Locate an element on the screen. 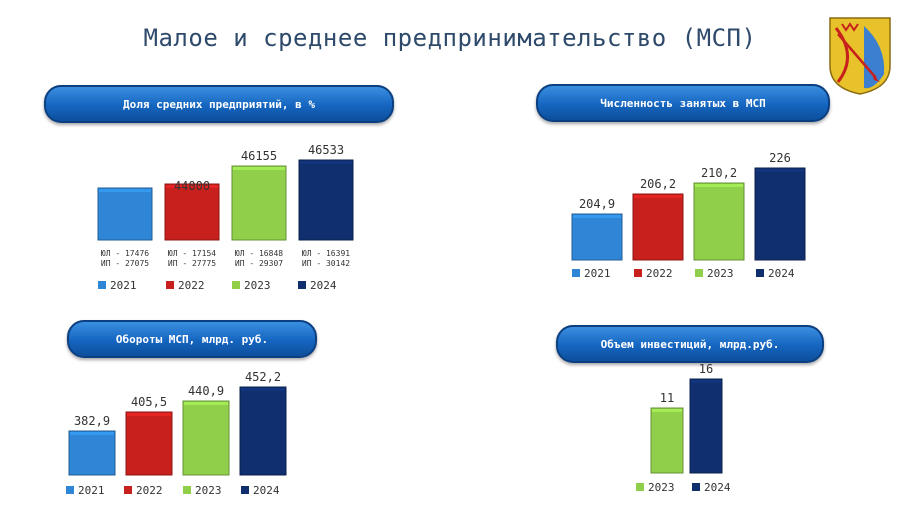  chart-title-pill: Численность занятых в МСП is located at coordinates (683, 103).